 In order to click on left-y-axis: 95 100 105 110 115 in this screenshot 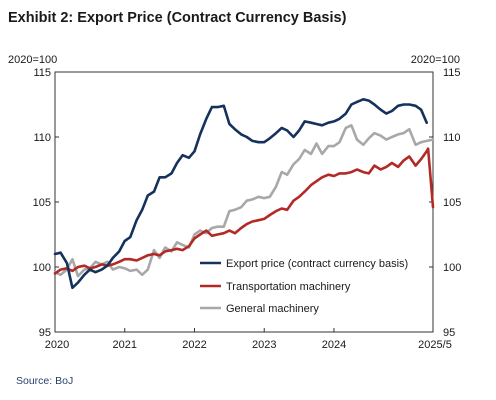, I will do `click(46, 203)`.